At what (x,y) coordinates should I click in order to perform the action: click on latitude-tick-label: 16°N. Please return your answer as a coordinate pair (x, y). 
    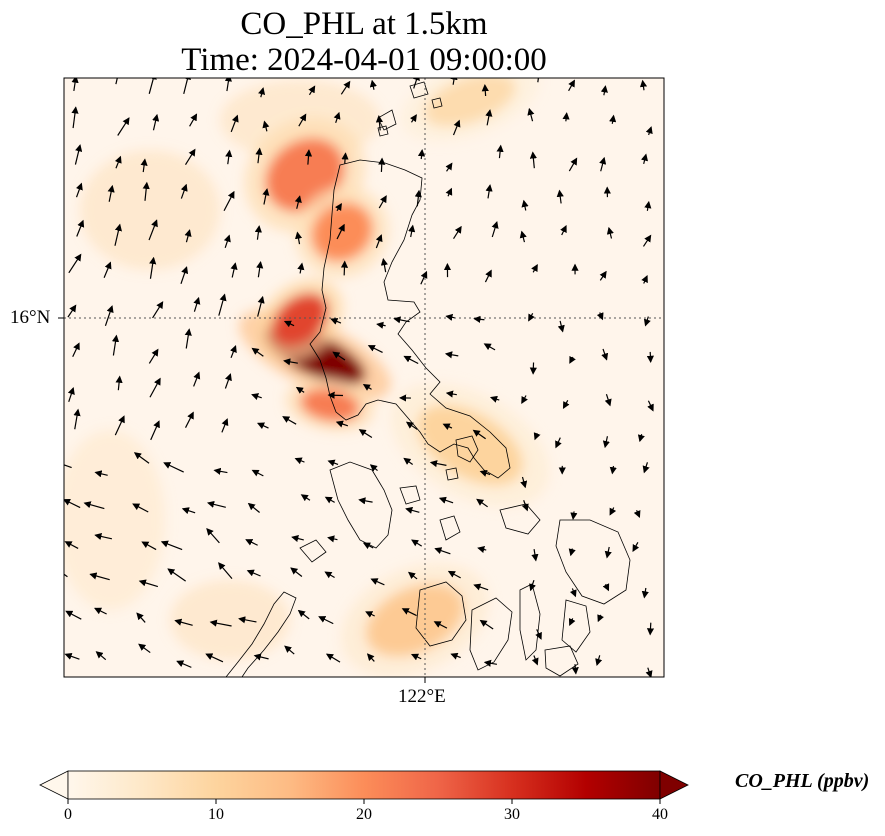
    Looking at the image, I should click on (30, 317).